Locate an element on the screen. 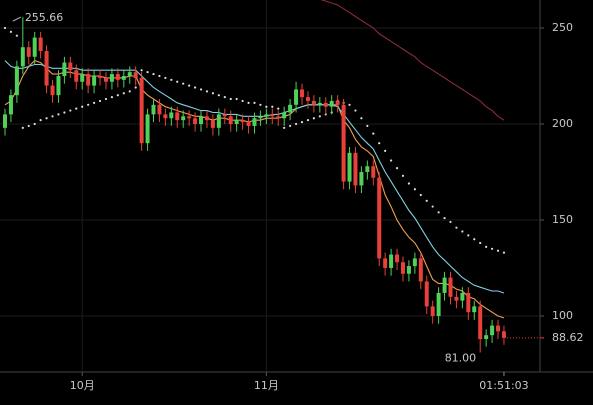 Image resolution: width=593 pixels, height=405 pixels. current-time: 01:51:03 is located at coordinates (503, 385).